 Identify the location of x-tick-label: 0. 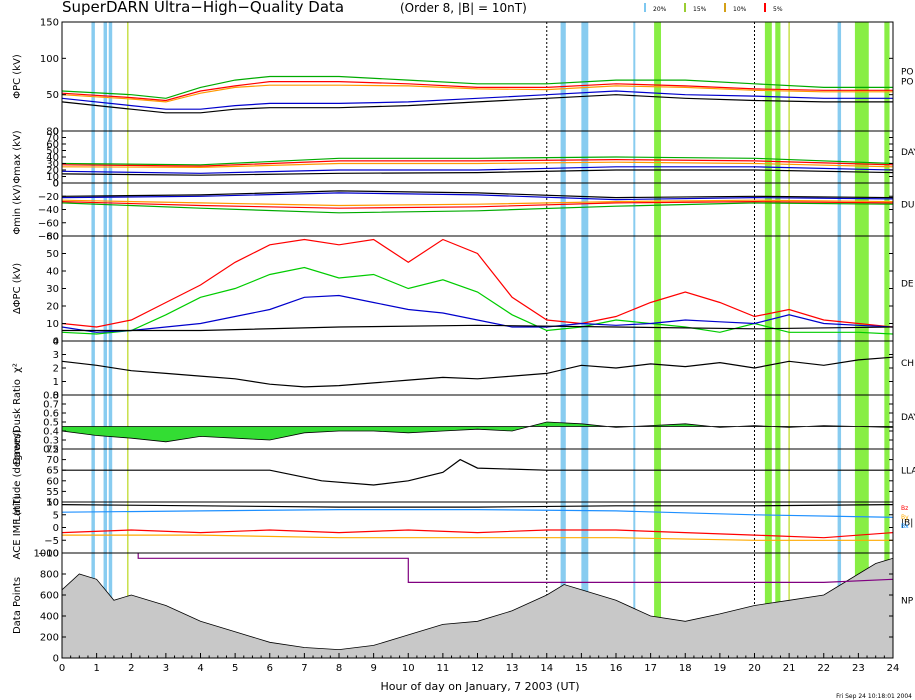
(62, 668).